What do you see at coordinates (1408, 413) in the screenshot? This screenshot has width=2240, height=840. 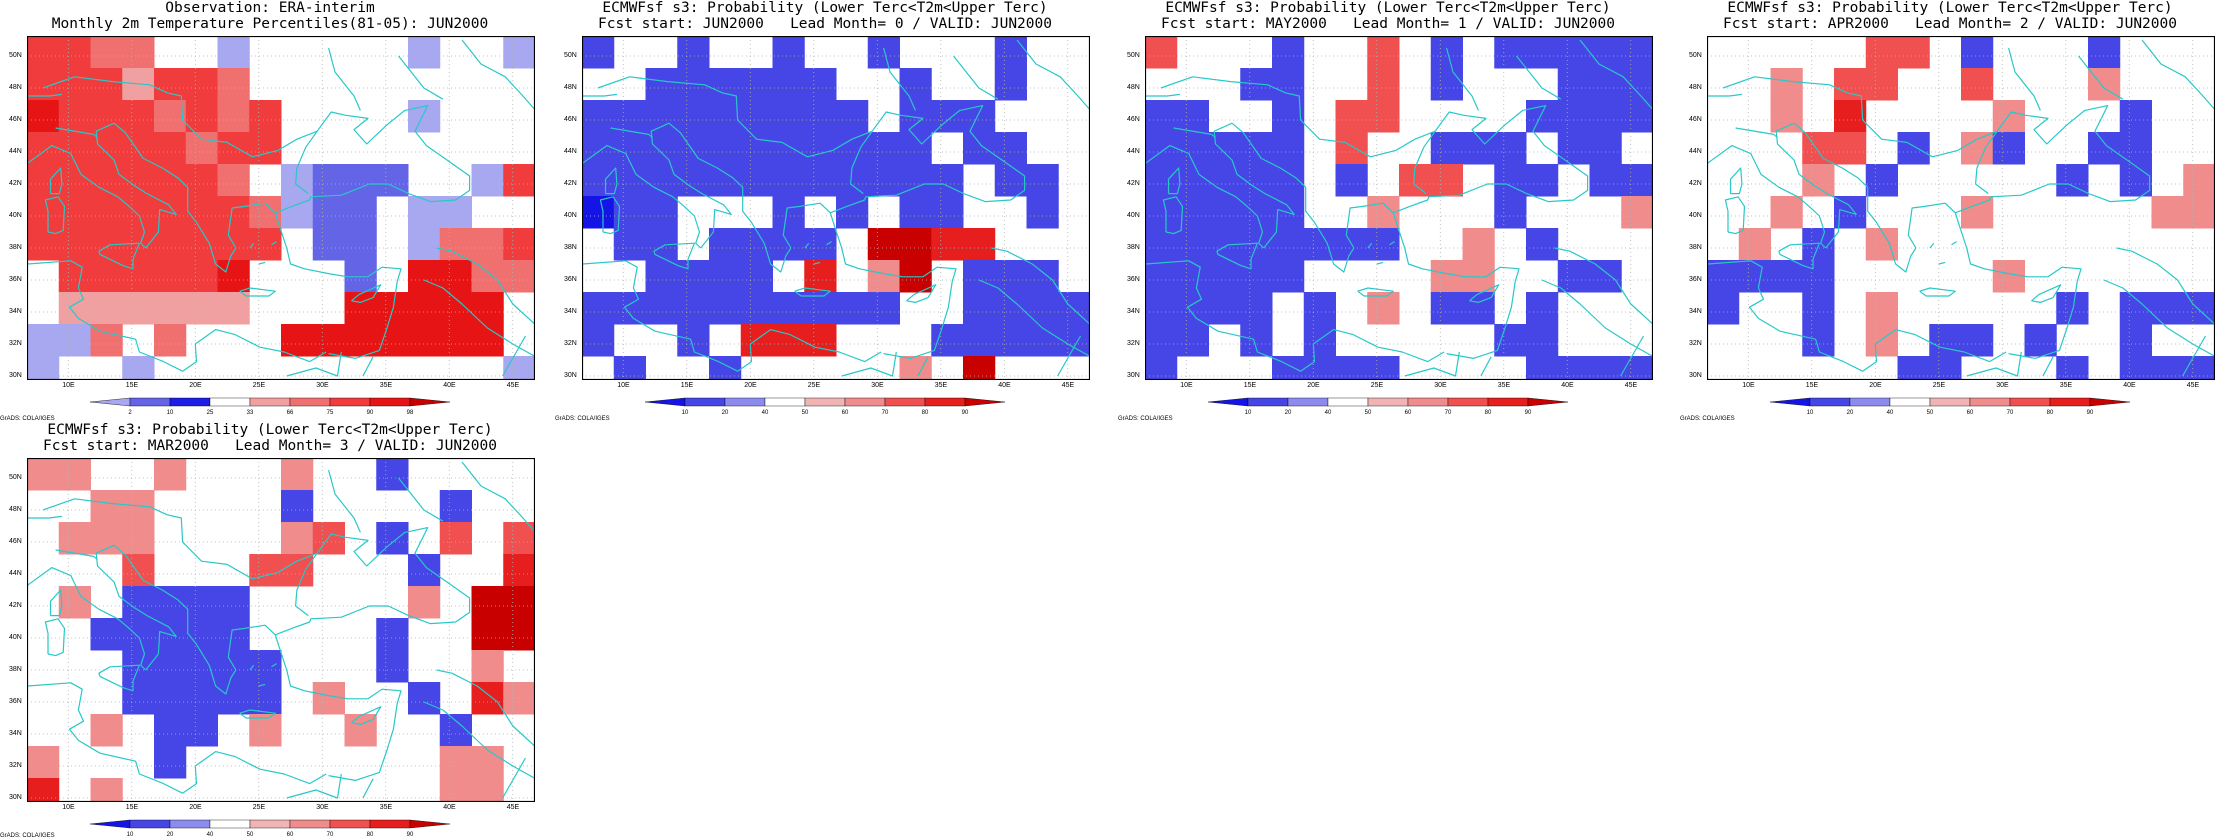 I see `colorbar-label: 60` at bounding box center [1408, 413].